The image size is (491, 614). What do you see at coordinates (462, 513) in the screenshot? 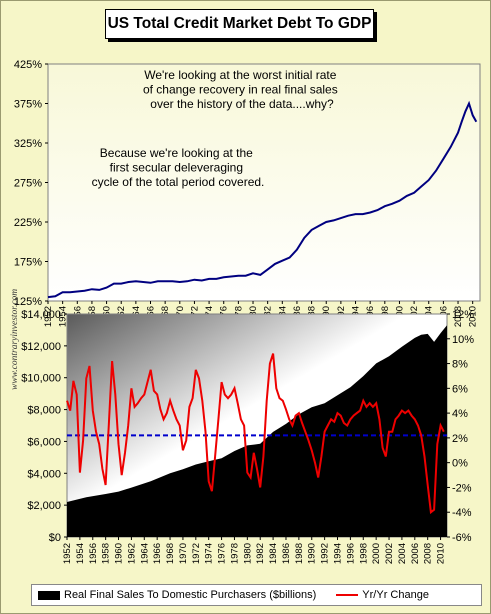
I see `right-ytick-label: -4%` at bounding box center [462, 513].